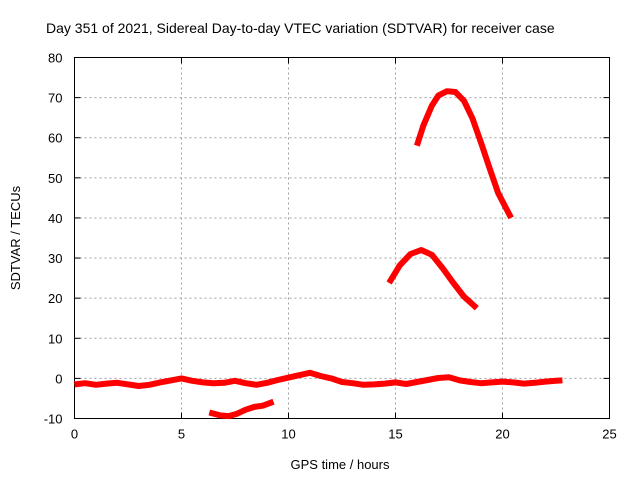  What do you see at coordinates (55, 218) in the screenshot?
I see `y-tick-label: 40` at bounding box center [55, 218].